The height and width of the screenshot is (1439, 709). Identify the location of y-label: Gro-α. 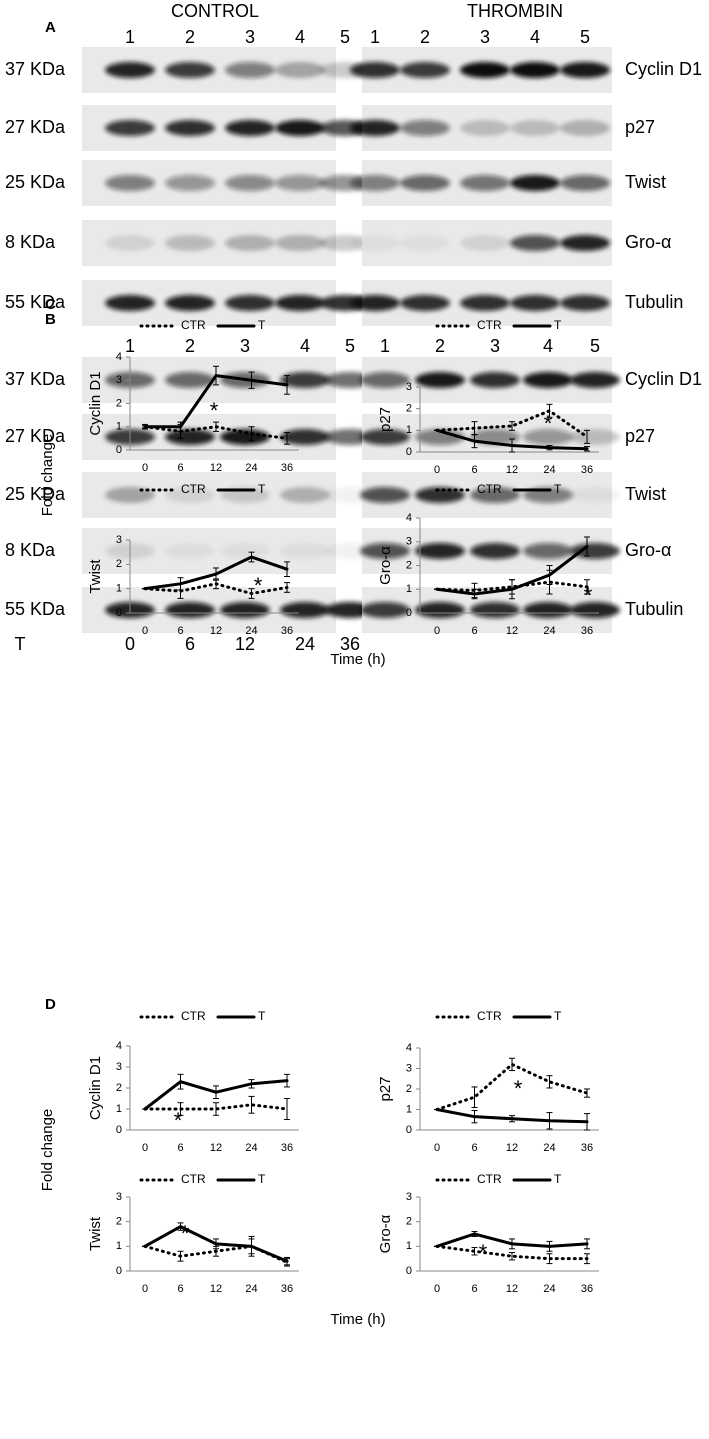
(385, 1233).